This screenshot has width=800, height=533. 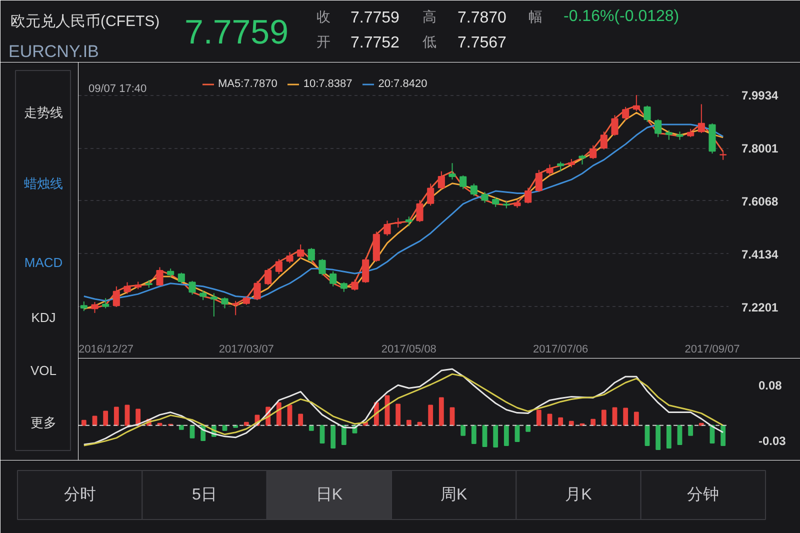 I want to click on y-tick-label: 7.6068, so click(x=760, y=201).